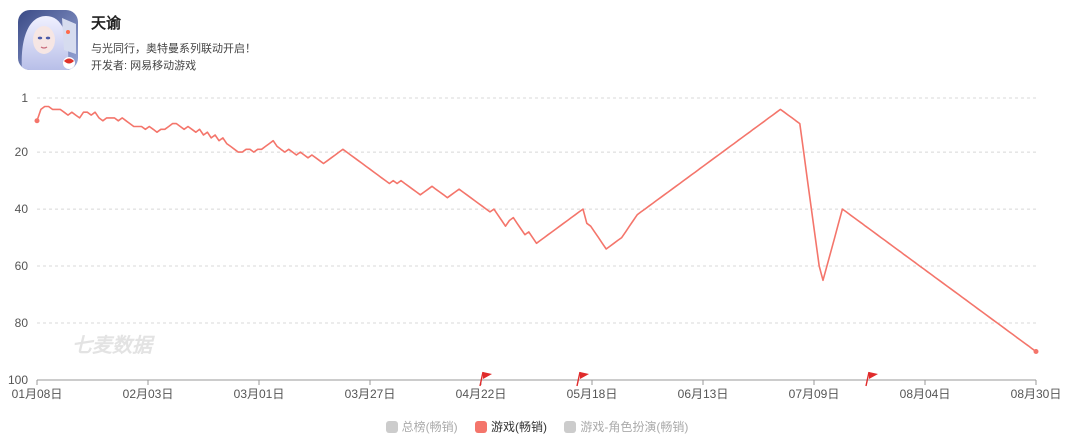 The width and height of the screenshot is (1074, 441). I want to click on x-tick-label: 03月27日, so click(370, 394).